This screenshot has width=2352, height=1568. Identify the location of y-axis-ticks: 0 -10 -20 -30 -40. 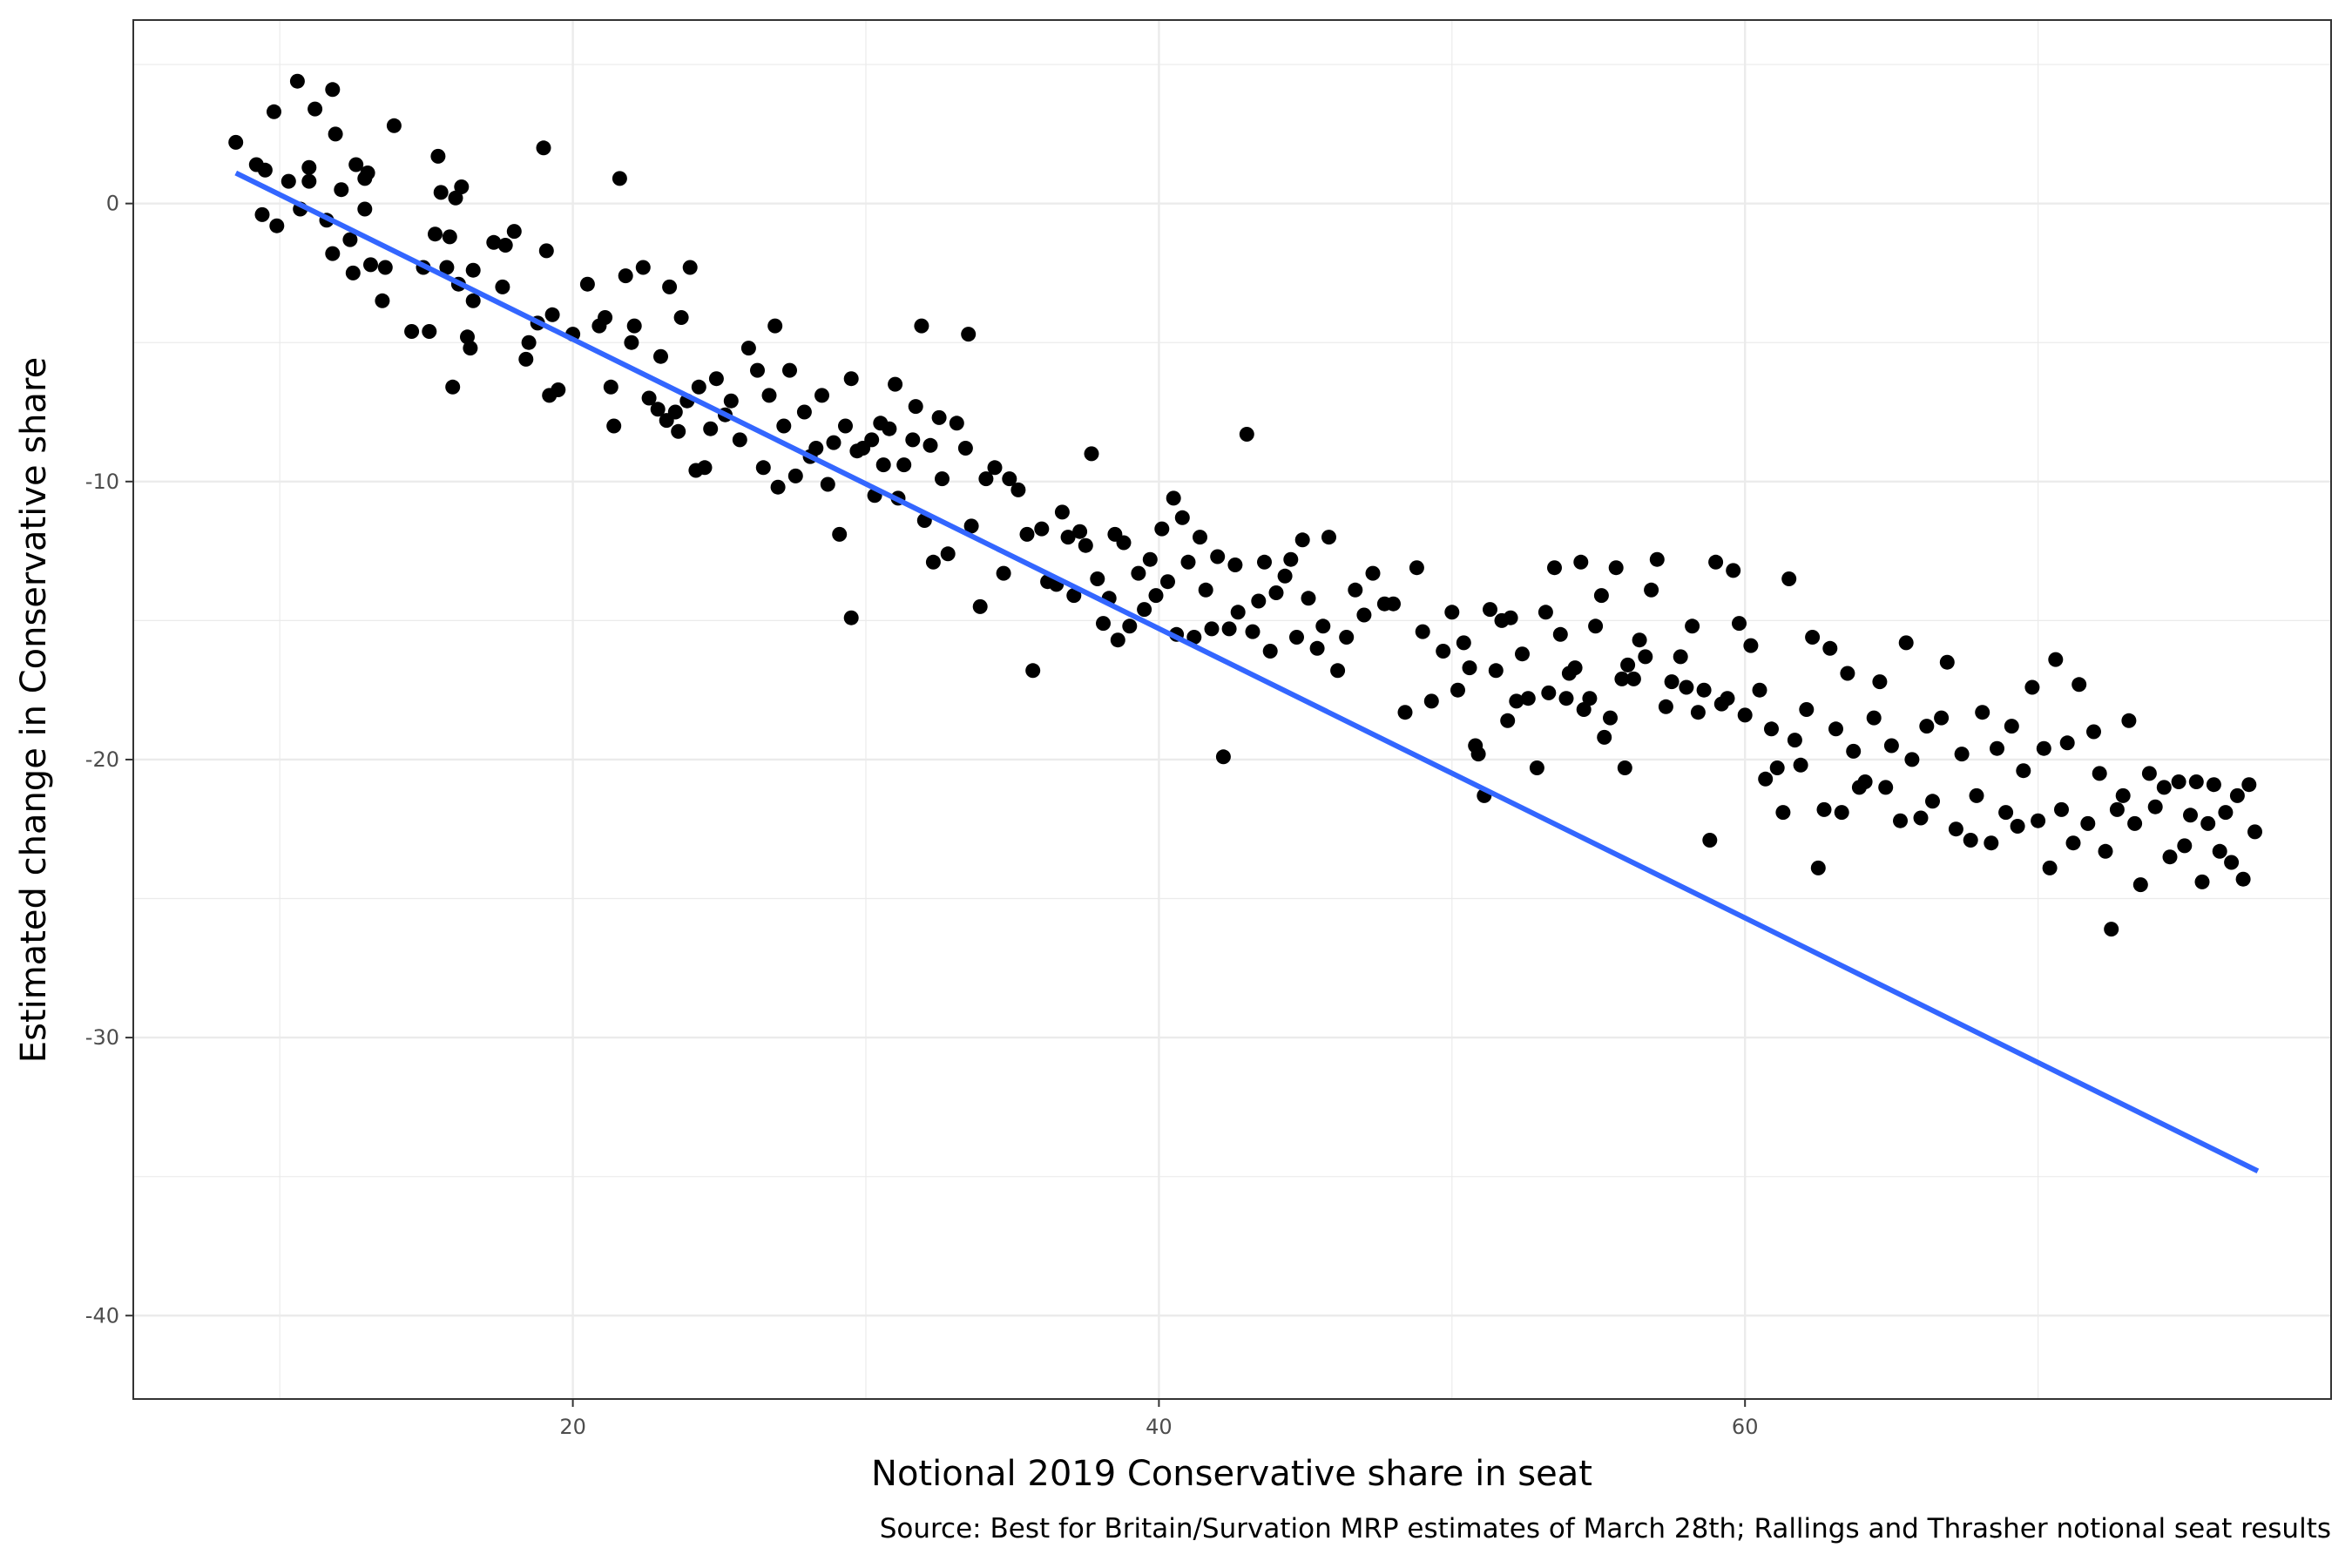
(109, 760).